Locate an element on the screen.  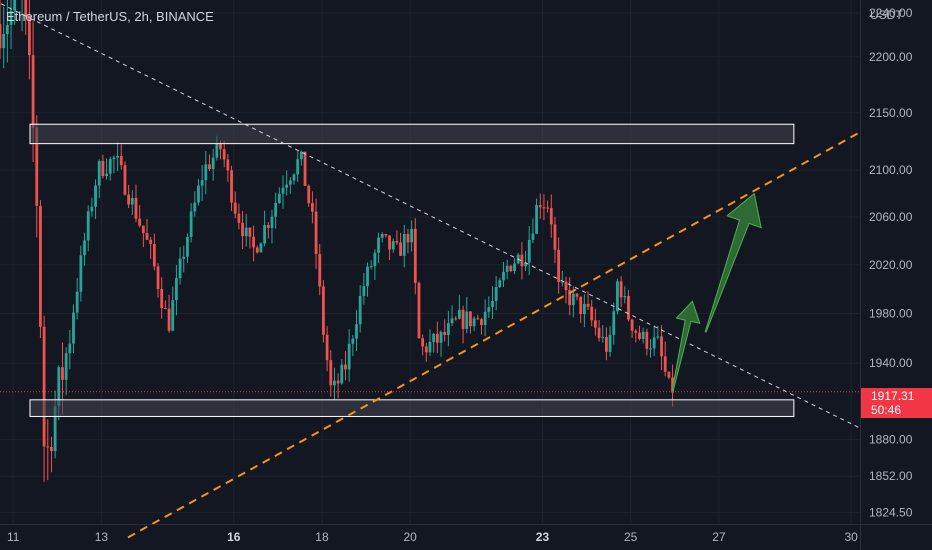
price-tick-label: 2240.00 is located at coordinates (891, 13).